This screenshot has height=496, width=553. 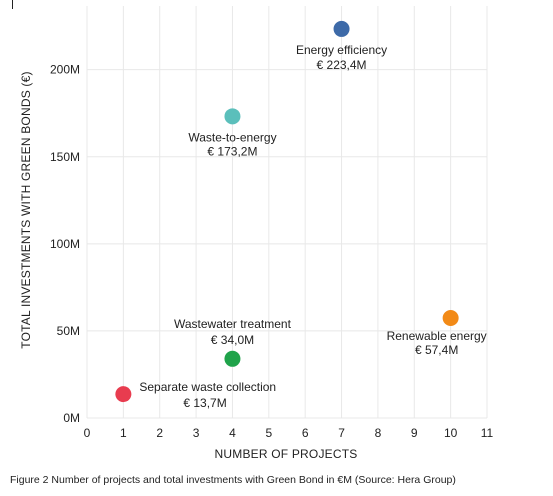 I want to click on x-tick-label: 9, so click(x=414, y=433).